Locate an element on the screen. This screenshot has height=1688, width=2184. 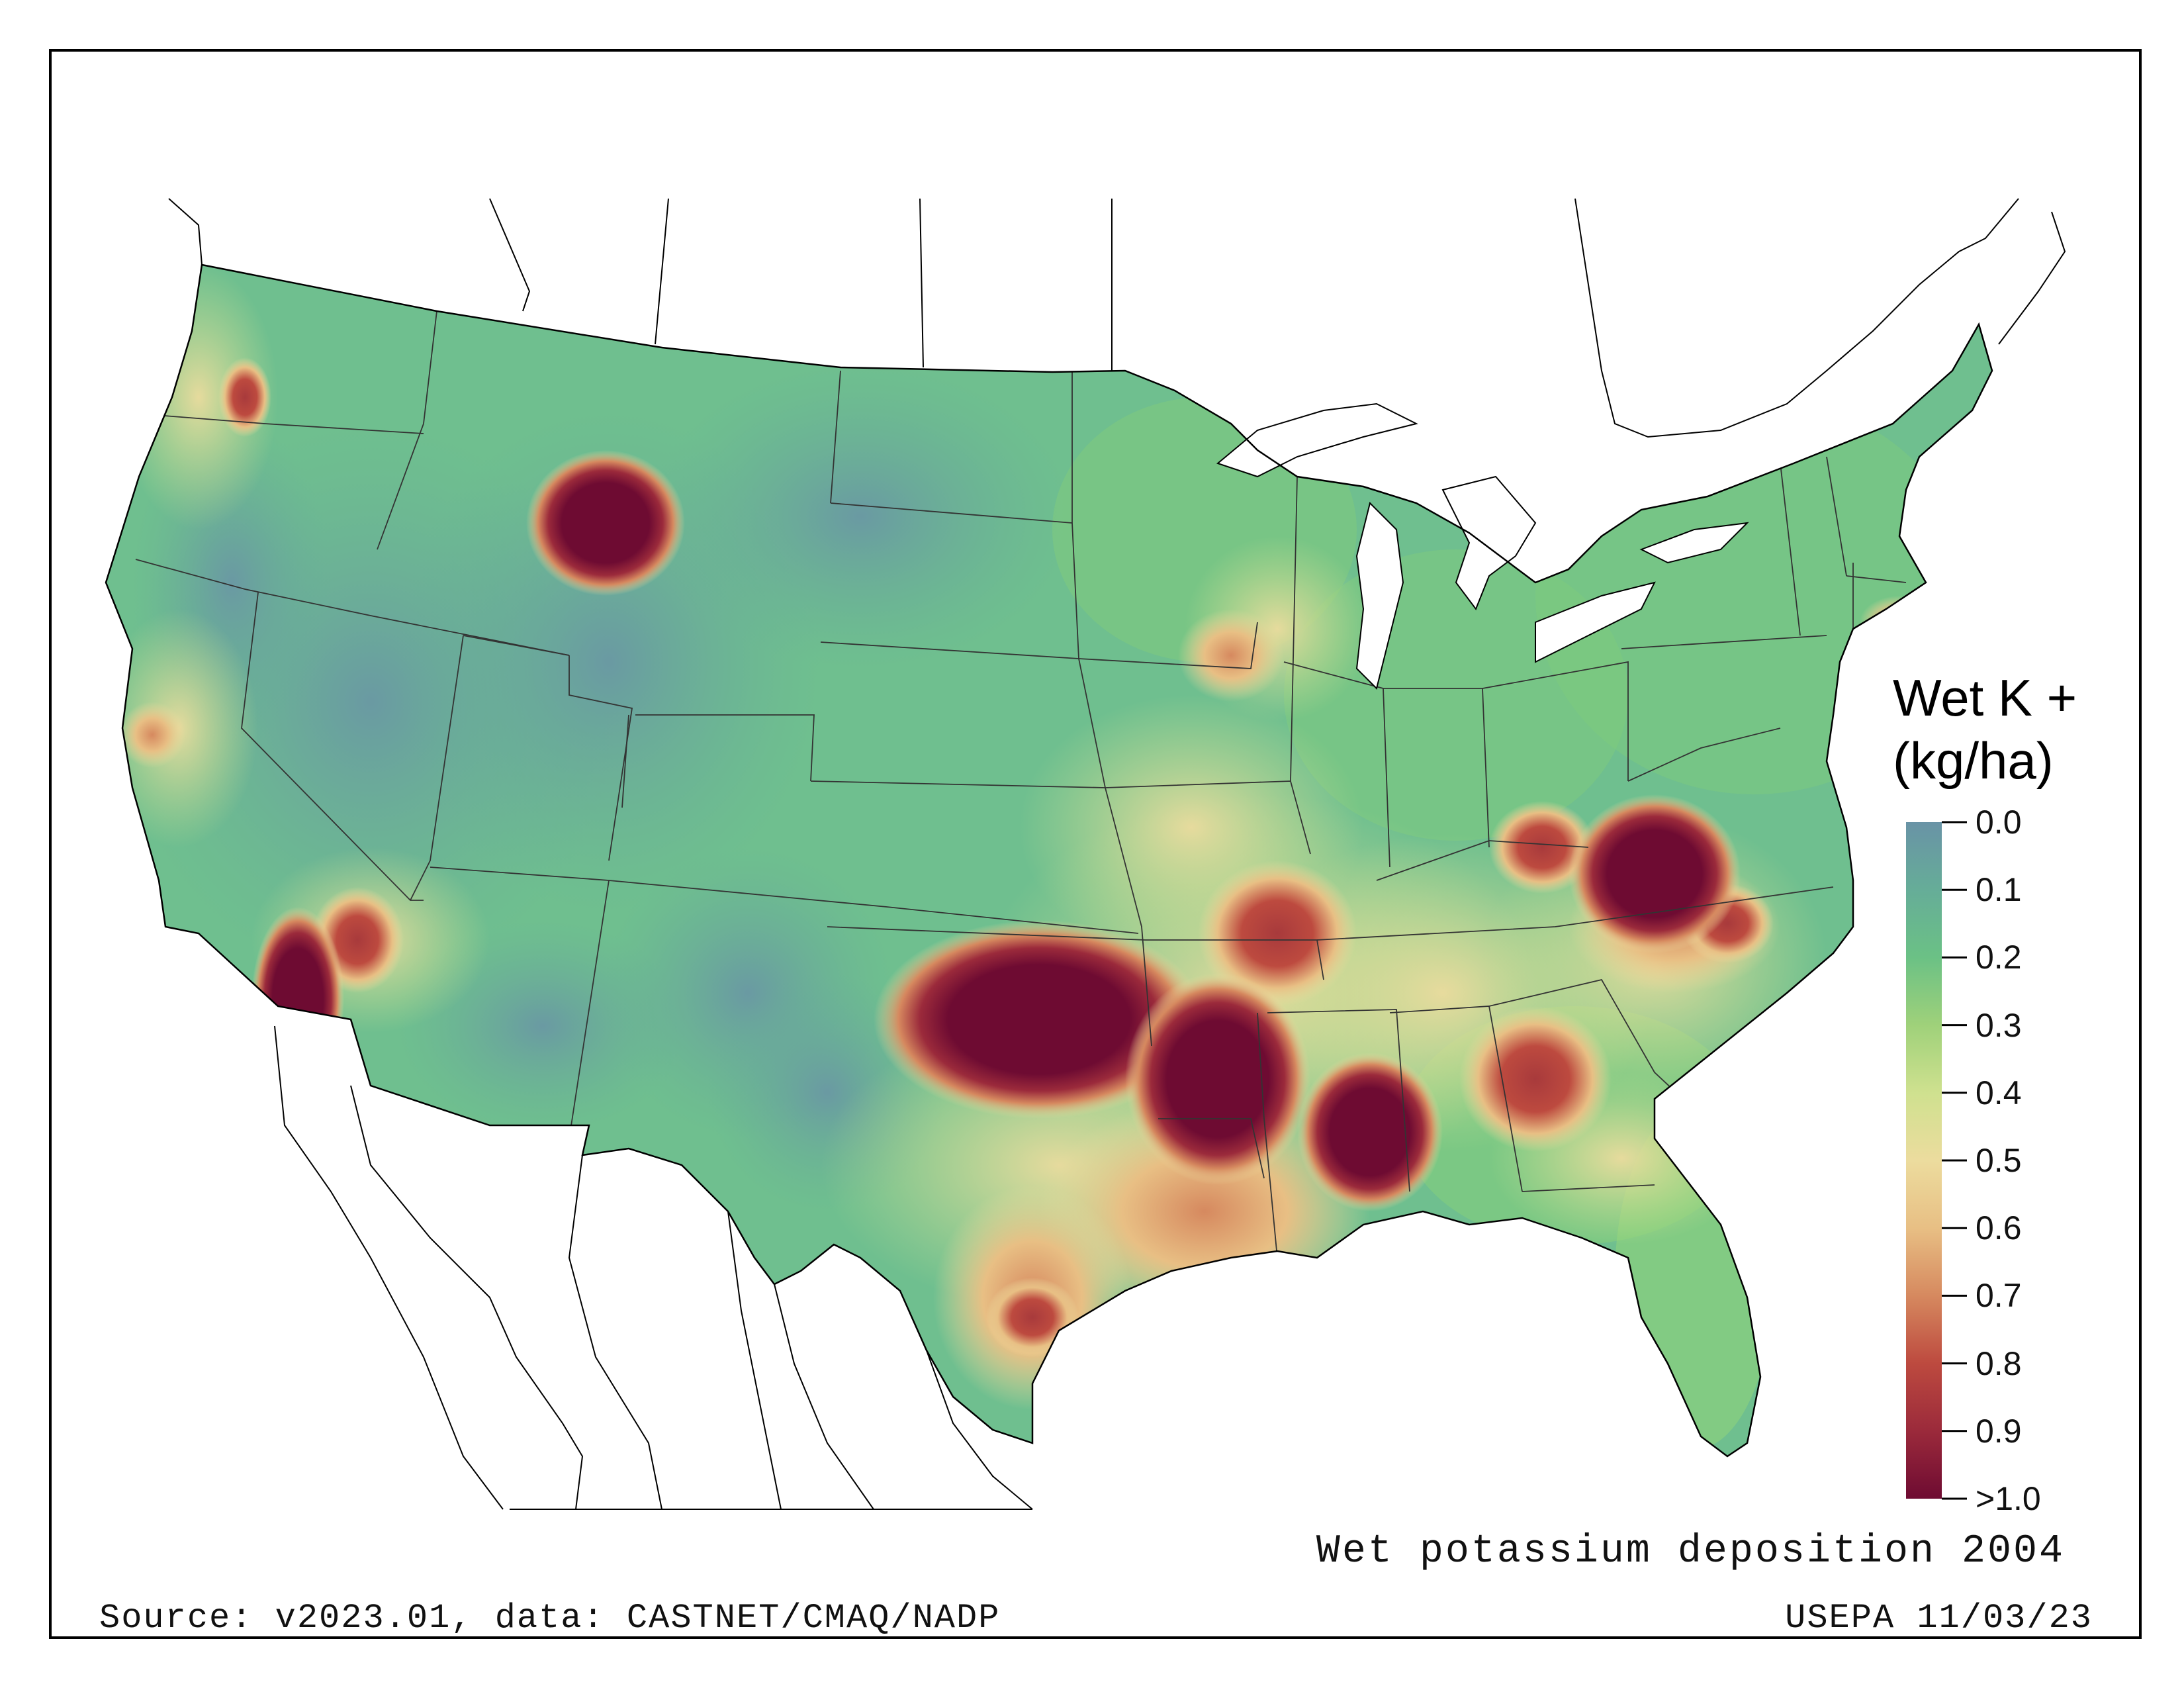
legend-tick-label: 0.0 is located at coordinates (1999, 822).